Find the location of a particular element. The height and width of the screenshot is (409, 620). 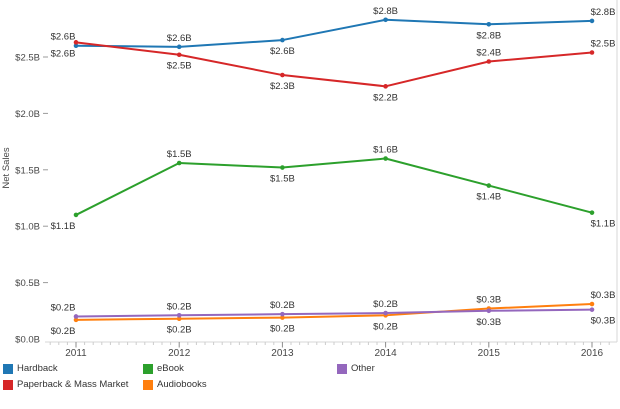

legend-item-audiobooks: Audiobooks is located at coordinates (175, 385).